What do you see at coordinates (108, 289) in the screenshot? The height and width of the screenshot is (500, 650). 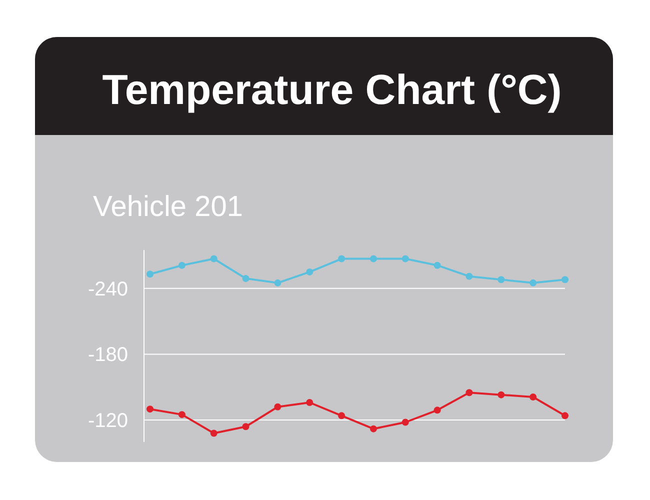 I see `y-tick-label: -240` at bounding box center [108, 289].